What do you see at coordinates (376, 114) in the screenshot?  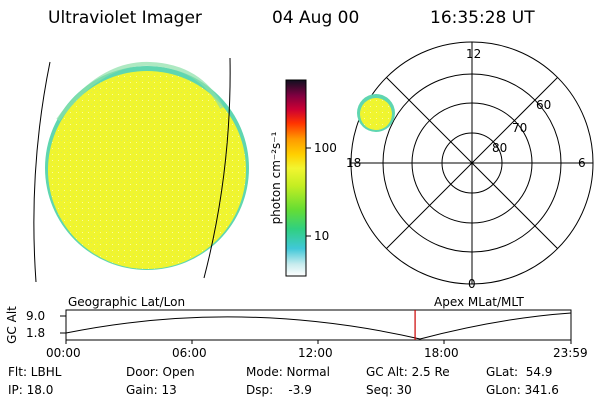 I see `projected-disk` at bounding box center [376, 114].